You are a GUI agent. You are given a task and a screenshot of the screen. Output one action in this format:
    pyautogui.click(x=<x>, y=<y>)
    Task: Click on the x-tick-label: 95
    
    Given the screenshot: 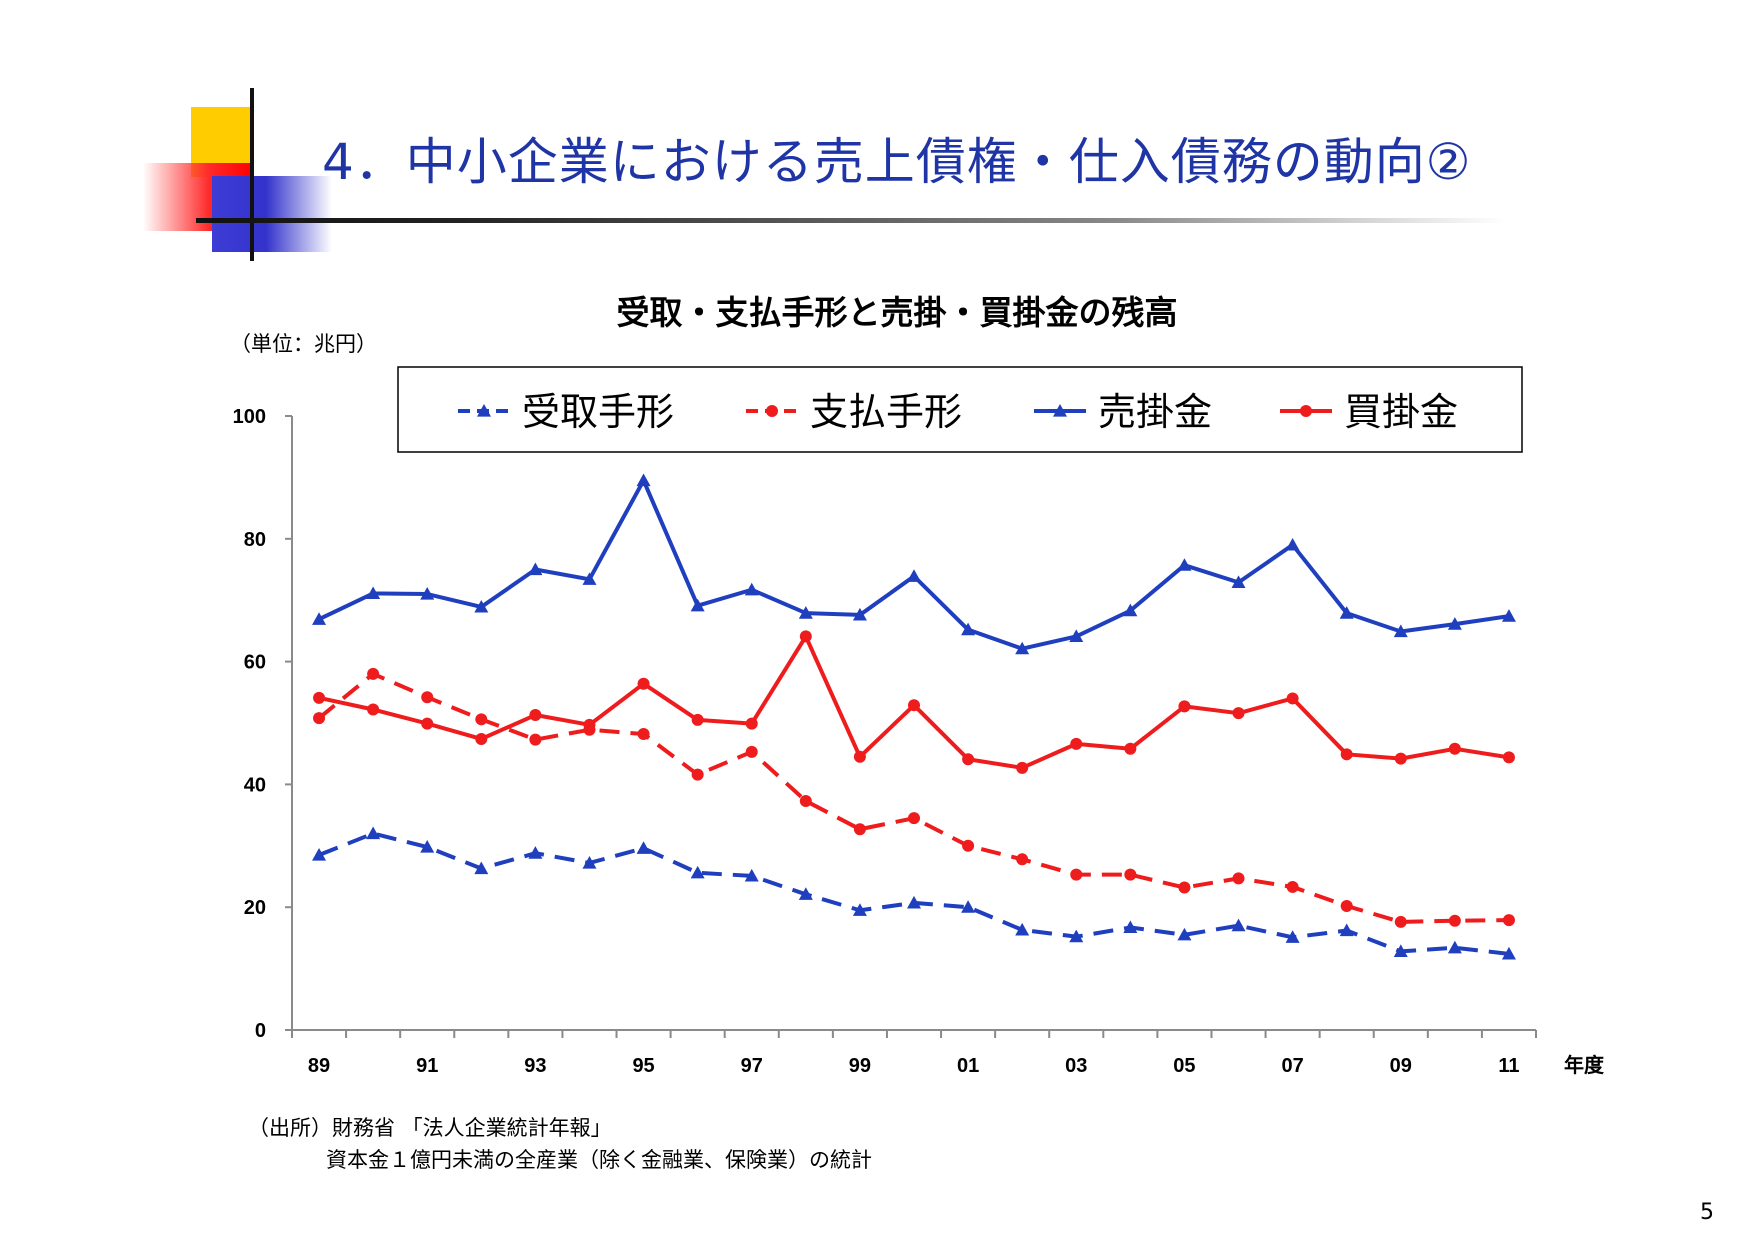 What is the action you would take?
    pyautogui.click(x=643, y=1066)
    